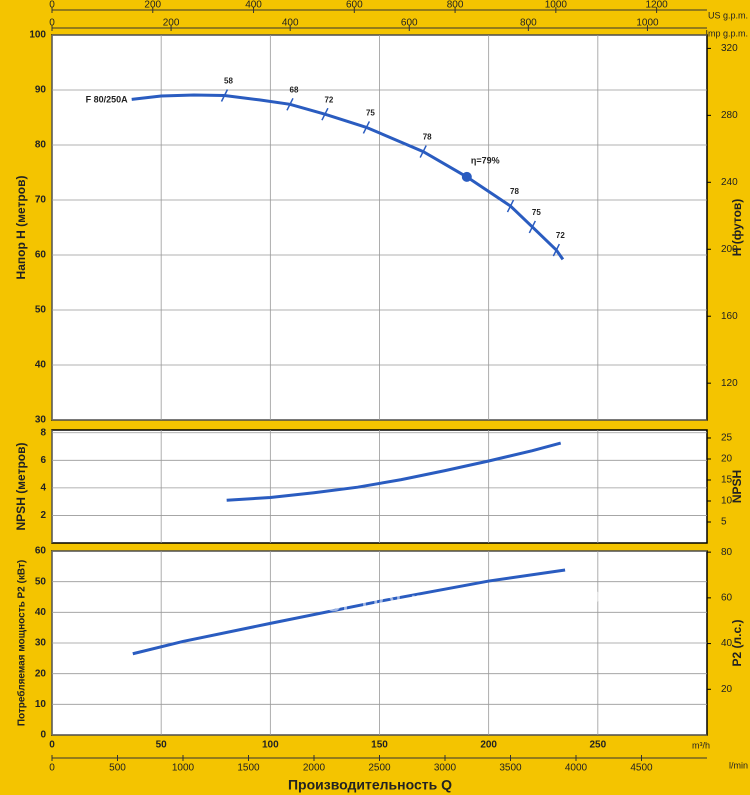 Image resolution: width=750 pixels, height=795 pixels. Describe the element at coordinates (729, 383) in the screenshot. I see `y2-tick-label: 120` at that location.